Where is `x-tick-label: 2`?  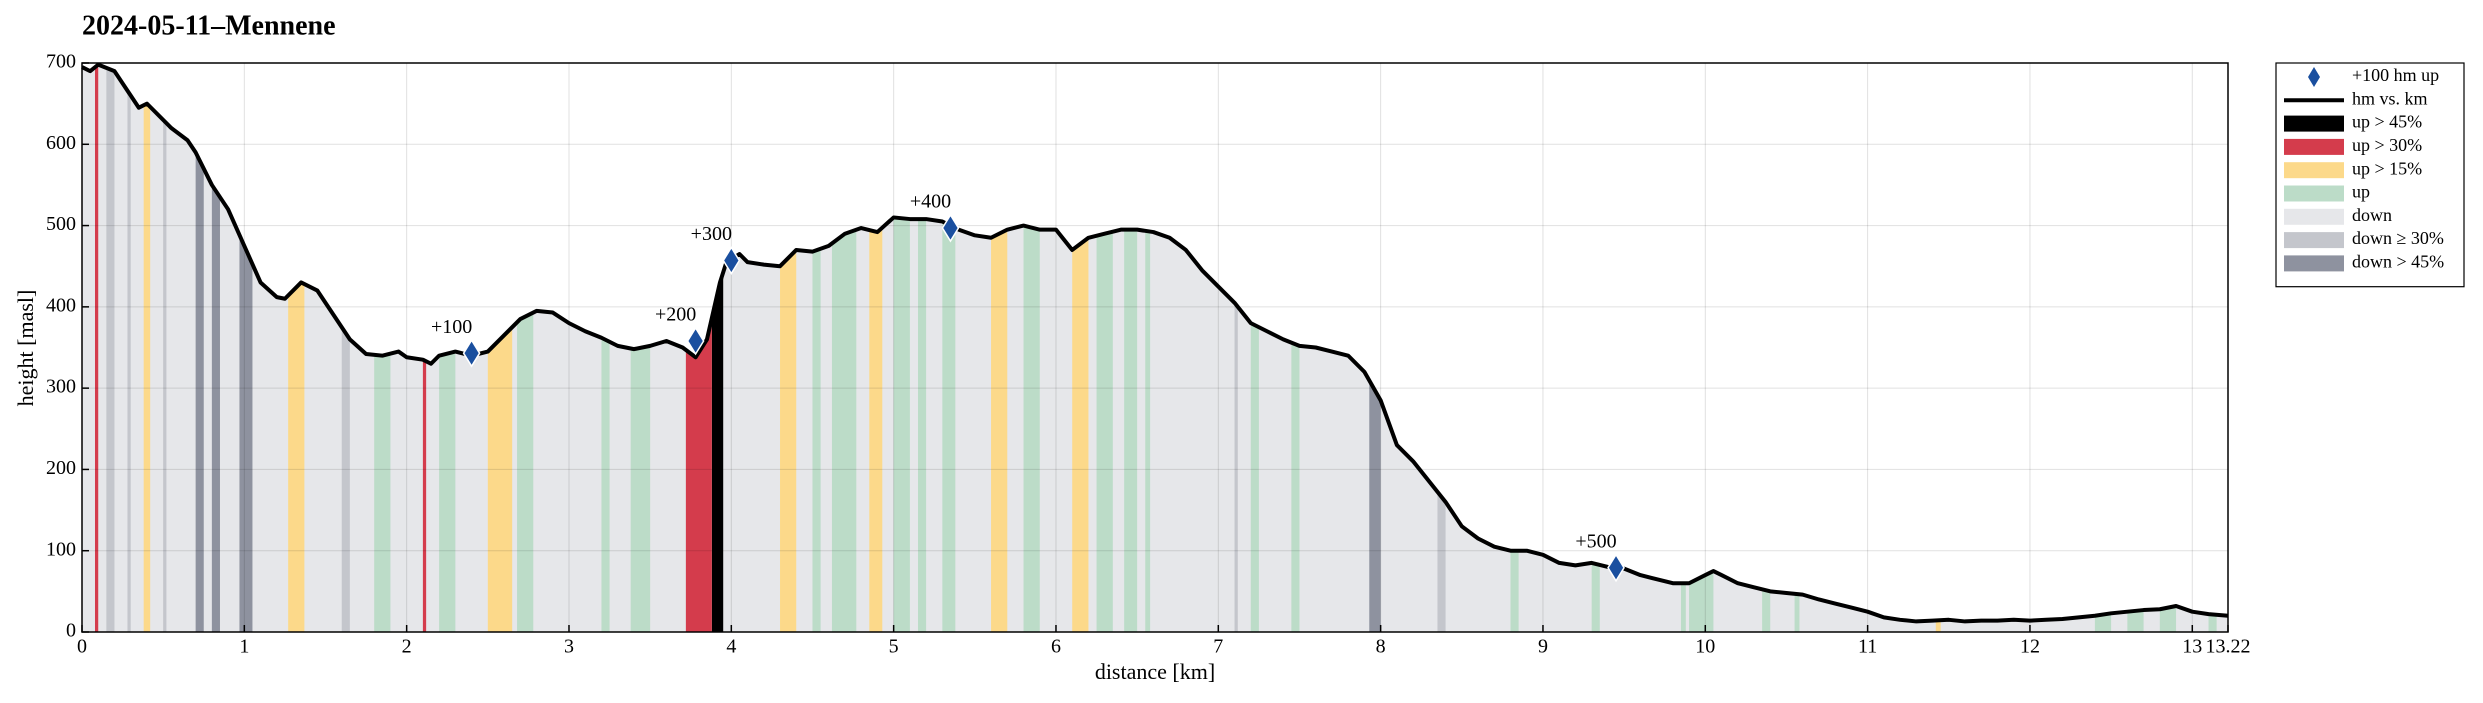
x-tick-label: 2 is located at coordinates (407, 647).